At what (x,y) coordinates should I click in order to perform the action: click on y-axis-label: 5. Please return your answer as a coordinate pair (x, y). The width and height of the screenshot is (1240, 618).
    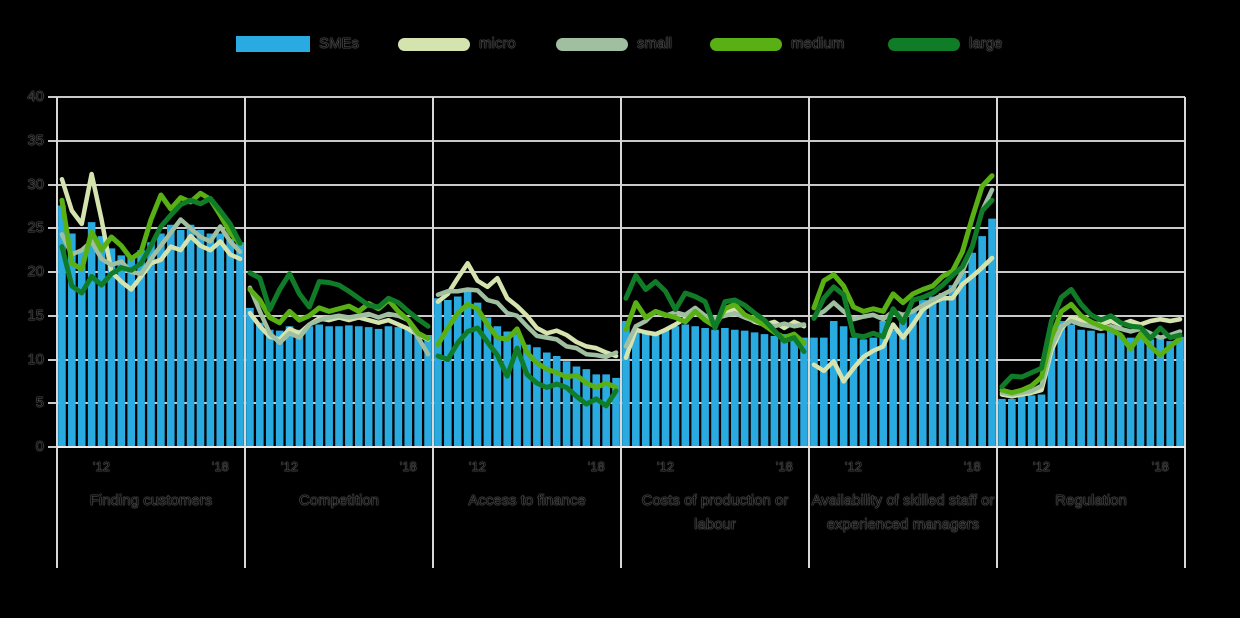
    Looking at the image, I should click on (39, 403).